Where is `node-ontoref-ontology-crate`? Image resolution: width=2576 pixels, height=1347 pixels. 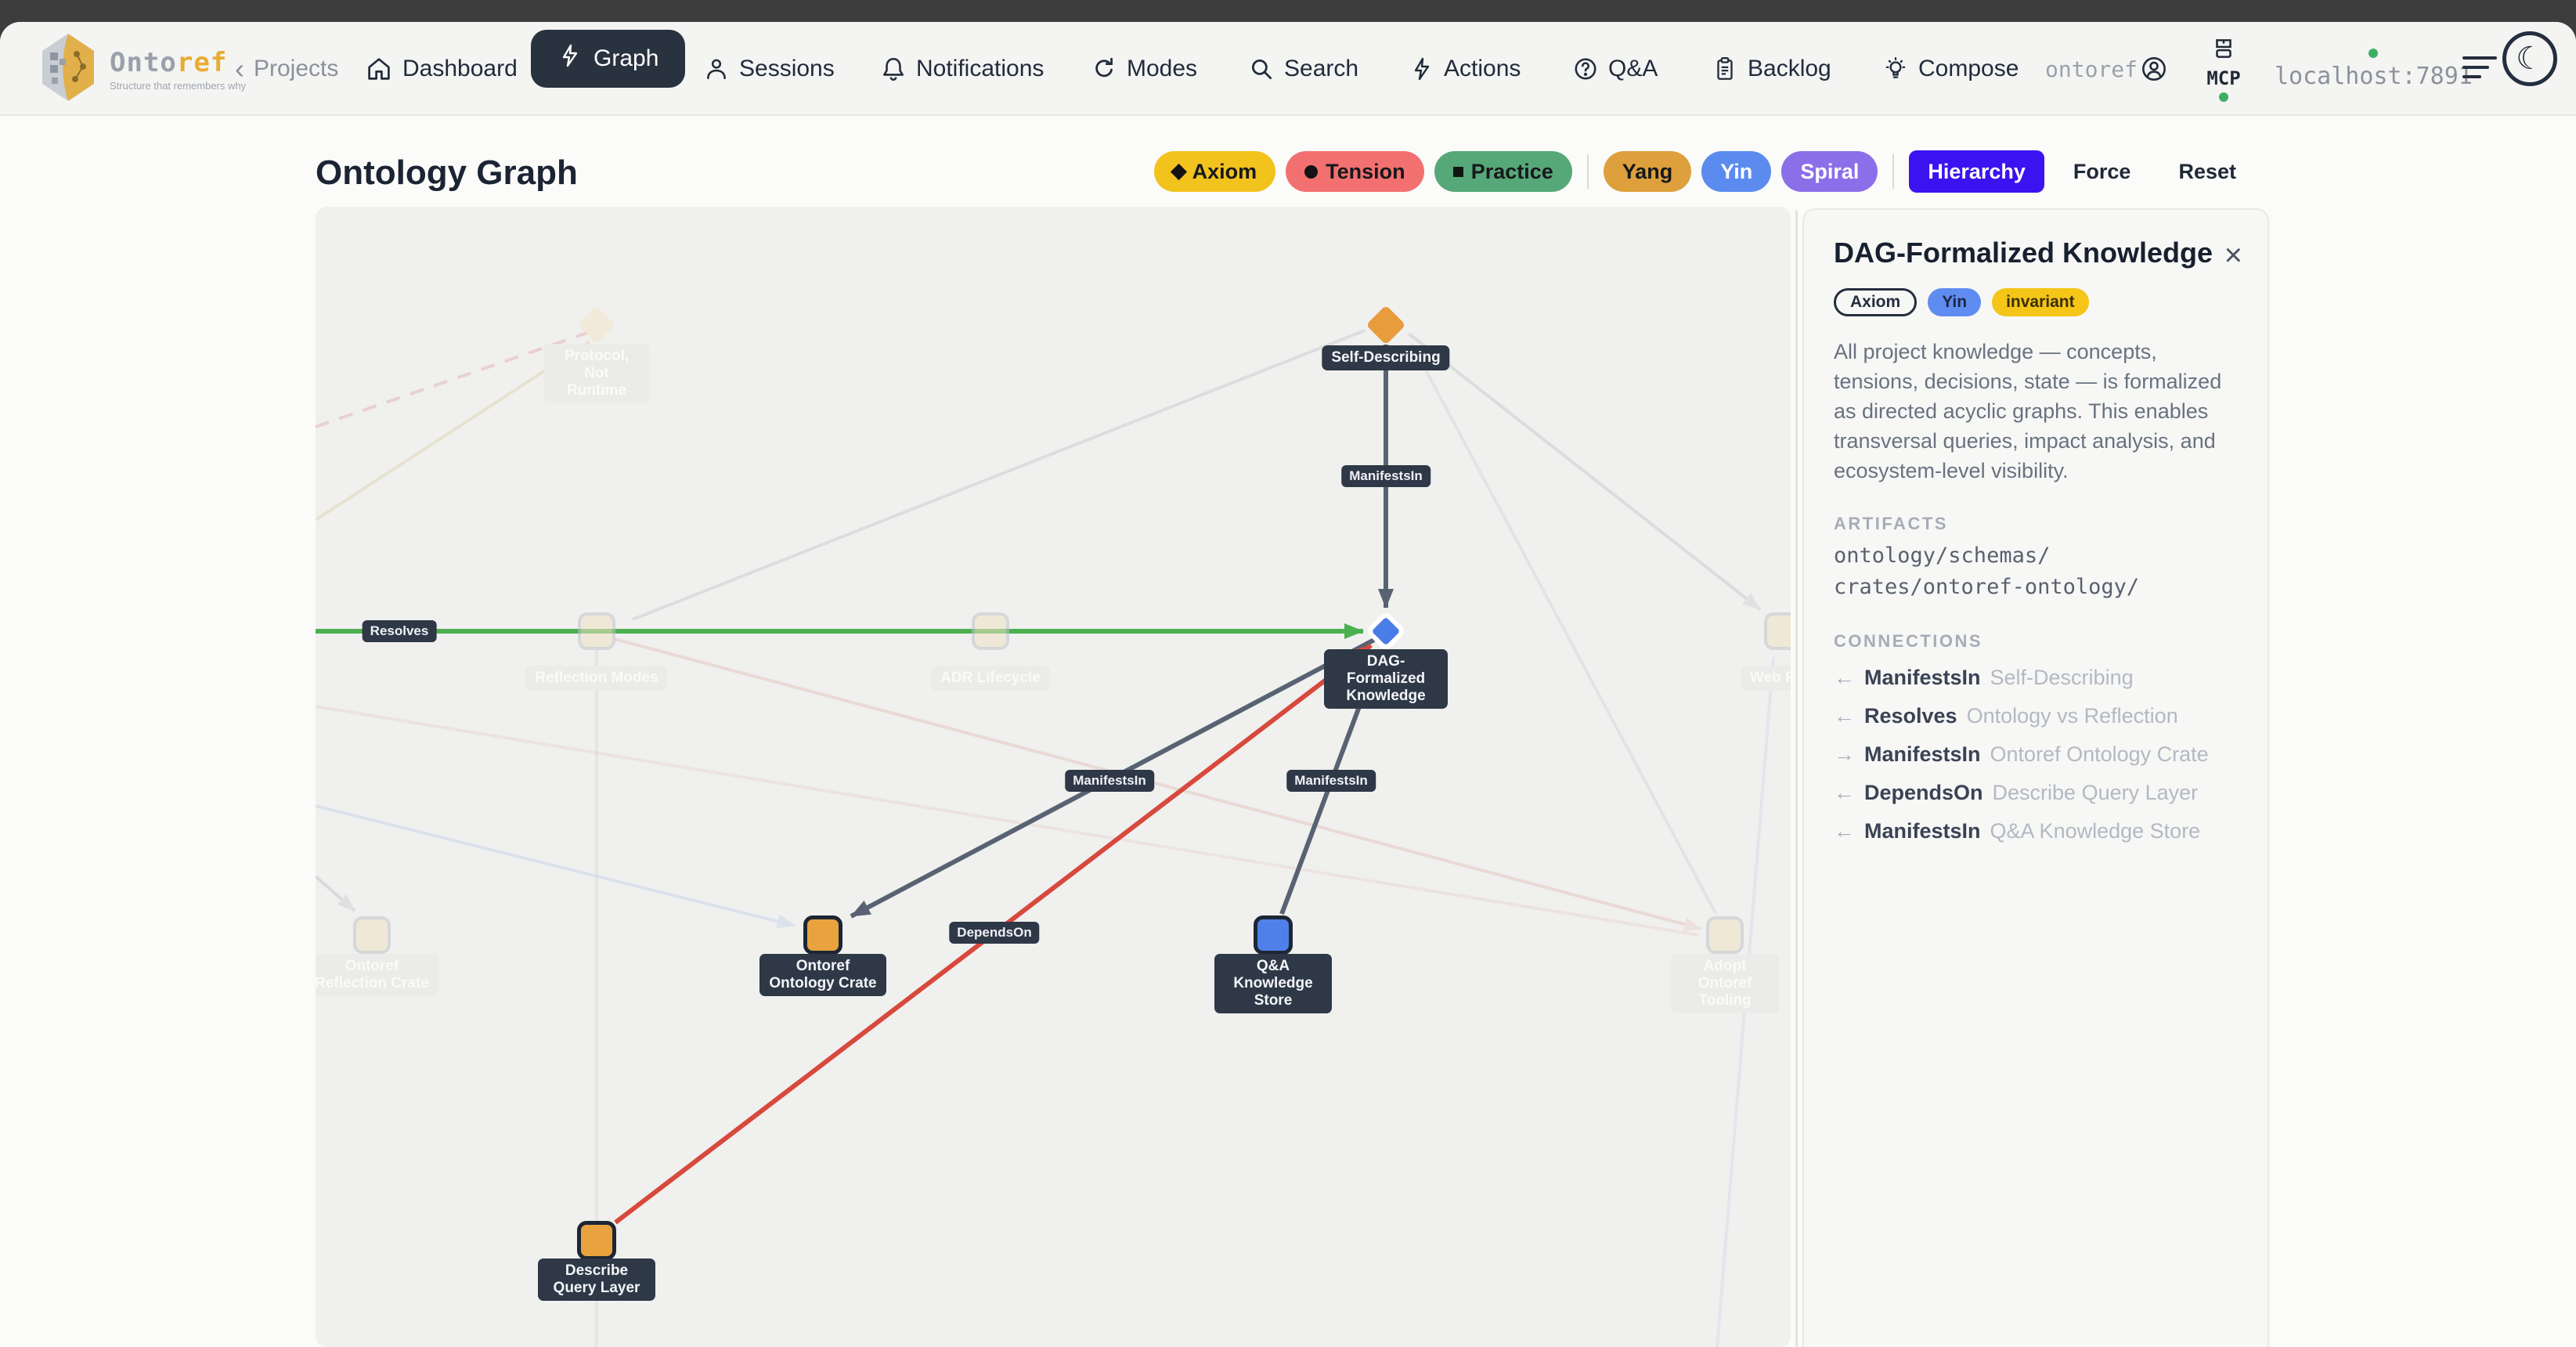 node-ontoref-ontology-crate is located at coordinates (823, 935).